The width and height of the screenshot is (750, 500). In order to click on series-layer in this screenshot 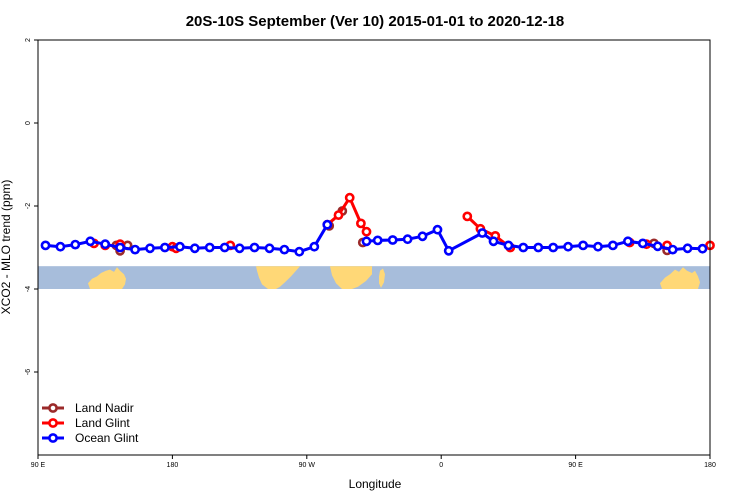, I will do `click(377, 224)`.